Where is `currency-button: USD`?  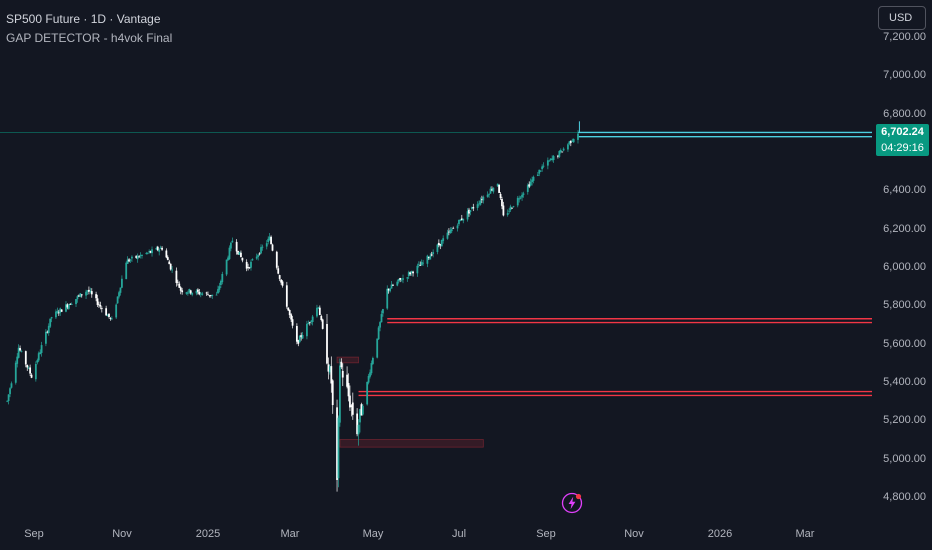
currency-button: USD is located at coordinates (902, 18).